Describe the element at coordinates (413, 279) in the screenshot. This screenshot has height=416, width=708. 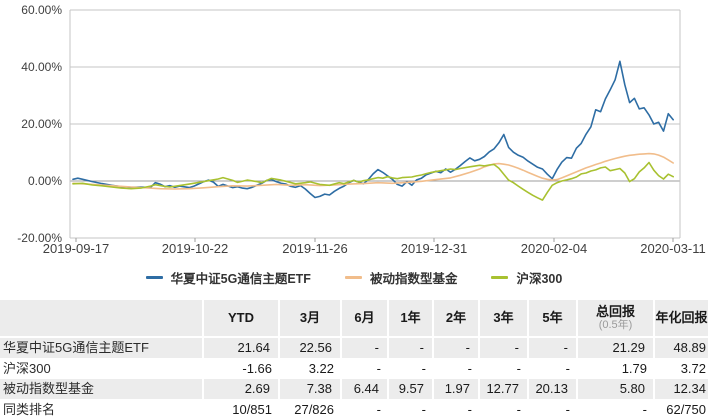
I see `legend-label: 被动指数型基金` at that location.